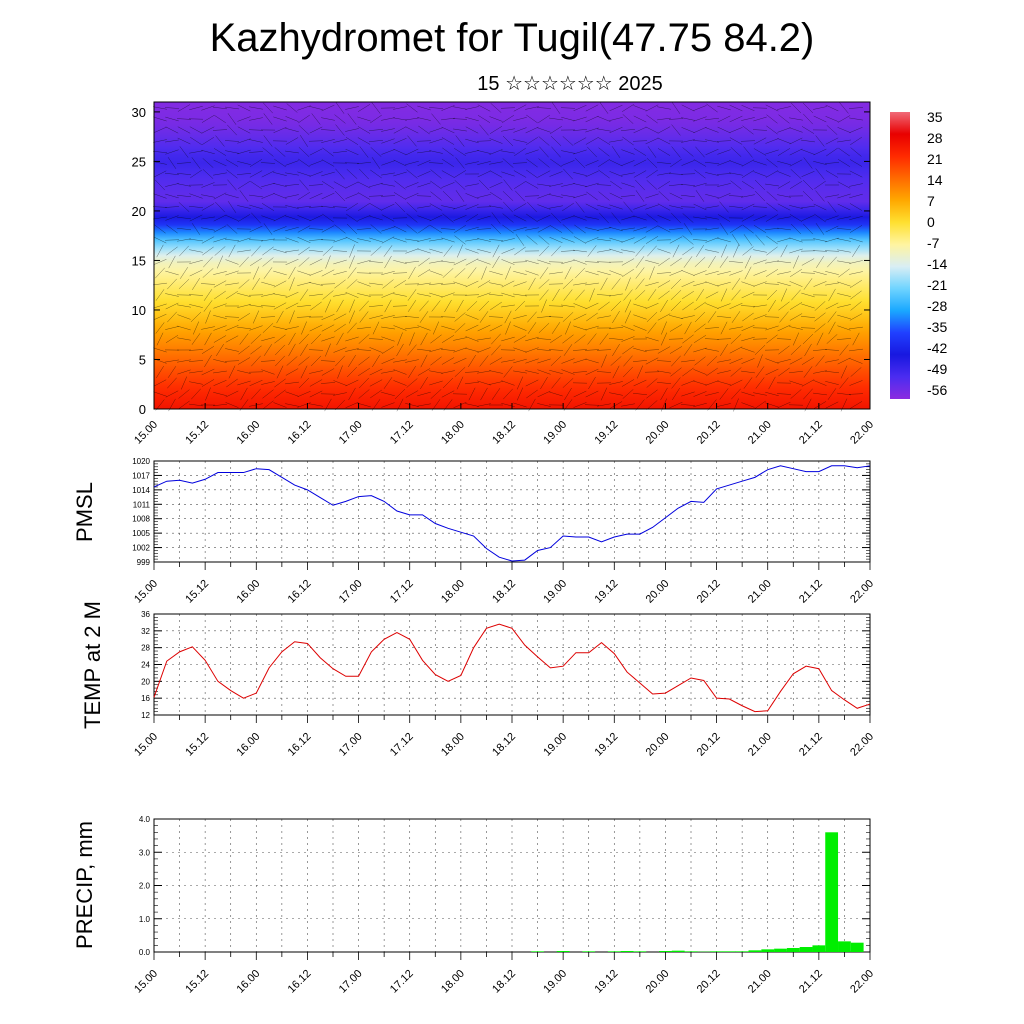  What do you see at coordinates (937, 348) in the screenshot?
I see `colorbar-label: -42` at bounding box center [937, 348].